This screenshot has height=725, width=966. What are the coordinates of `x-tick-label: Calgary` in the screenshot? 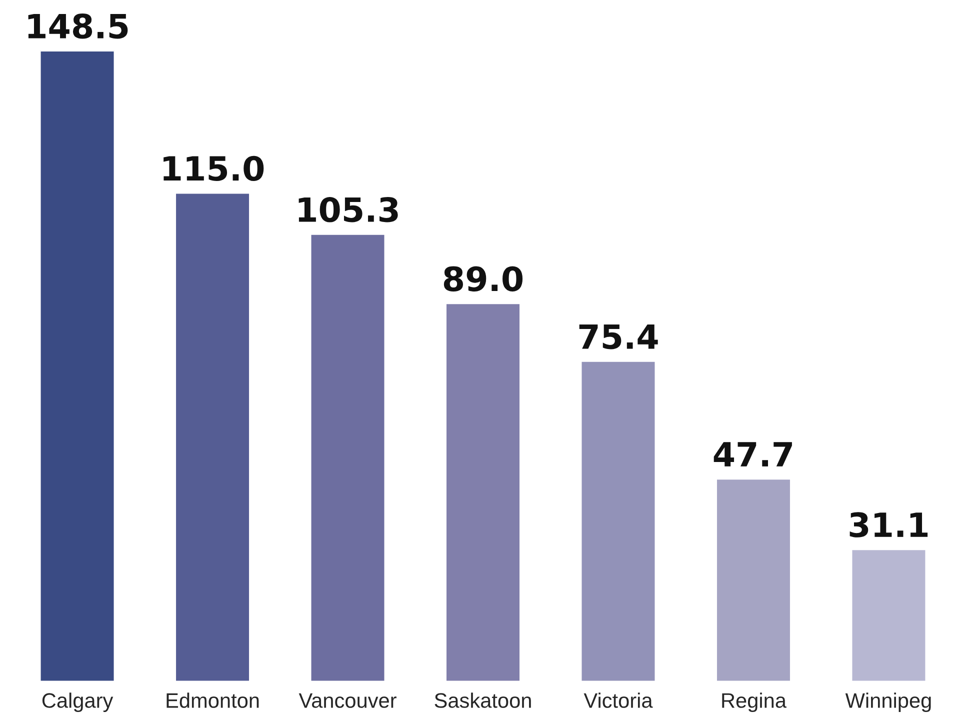 It's located at (78, 702).